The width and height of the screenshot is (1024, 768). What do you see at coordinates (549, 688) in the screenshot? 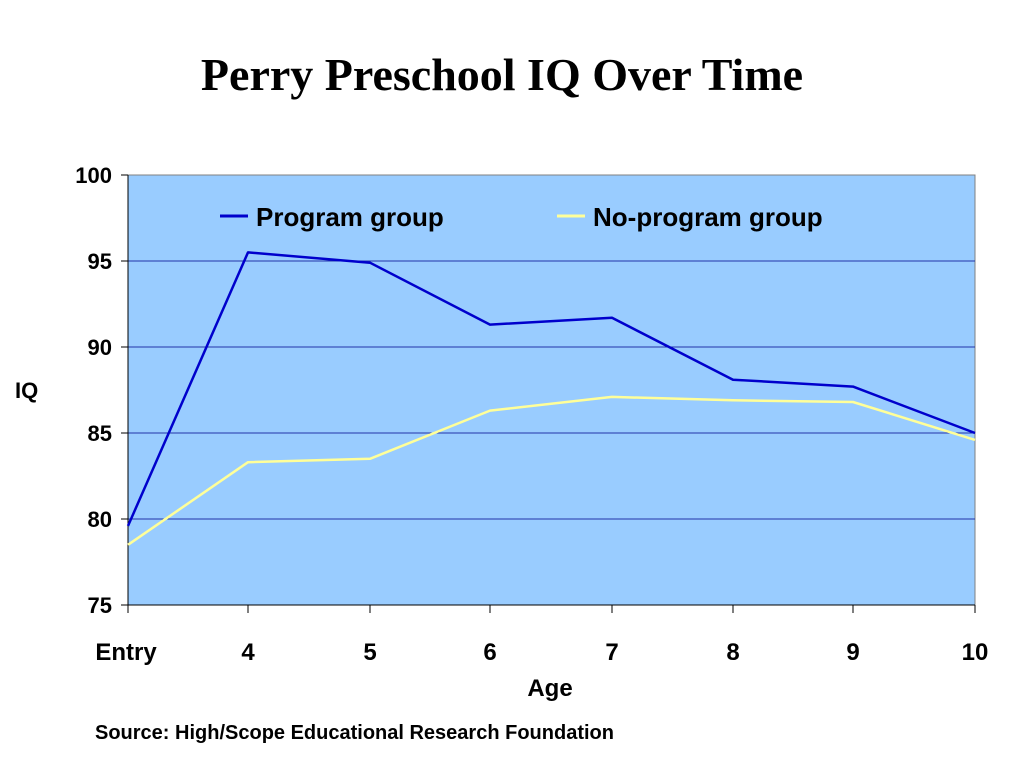
I see `x-axis-label: Age` at bounding box center [549, 688].